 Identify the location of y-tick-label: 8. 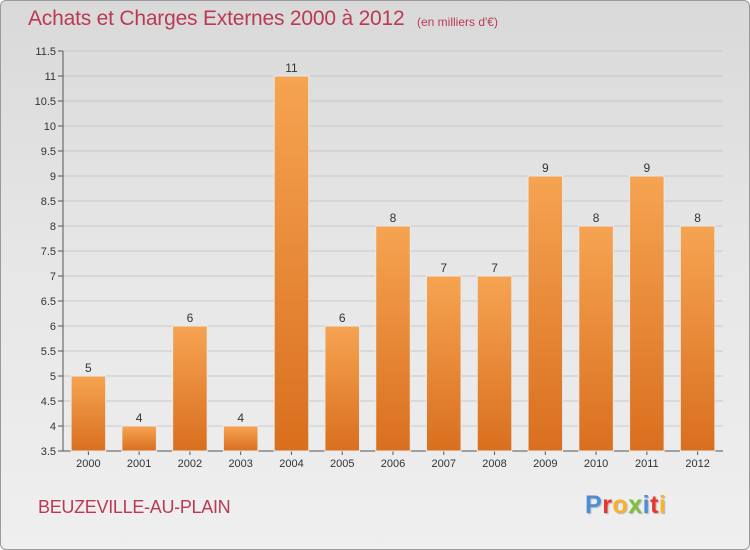
(53, 227).